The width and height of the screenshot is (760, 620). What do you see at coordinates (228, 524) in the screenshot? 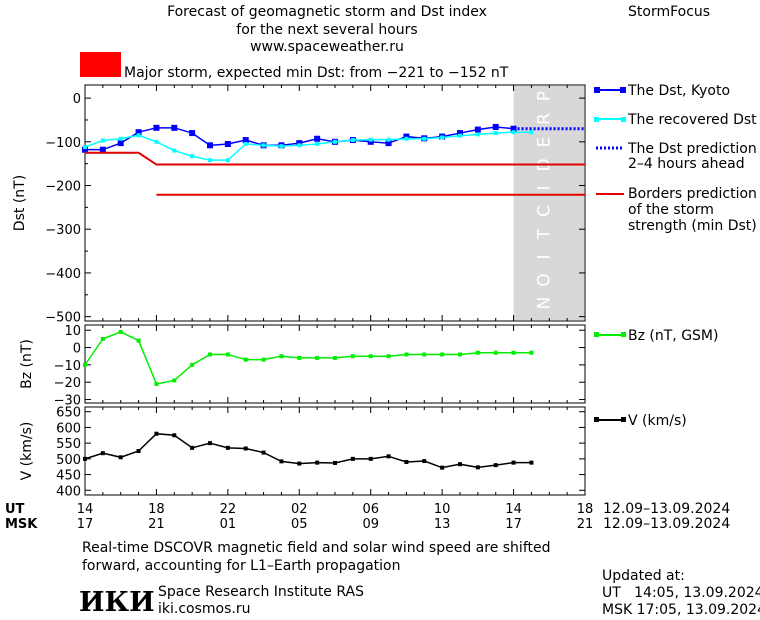
I see `x-tick-label-msk: 01` at bounding box center [228, 524].